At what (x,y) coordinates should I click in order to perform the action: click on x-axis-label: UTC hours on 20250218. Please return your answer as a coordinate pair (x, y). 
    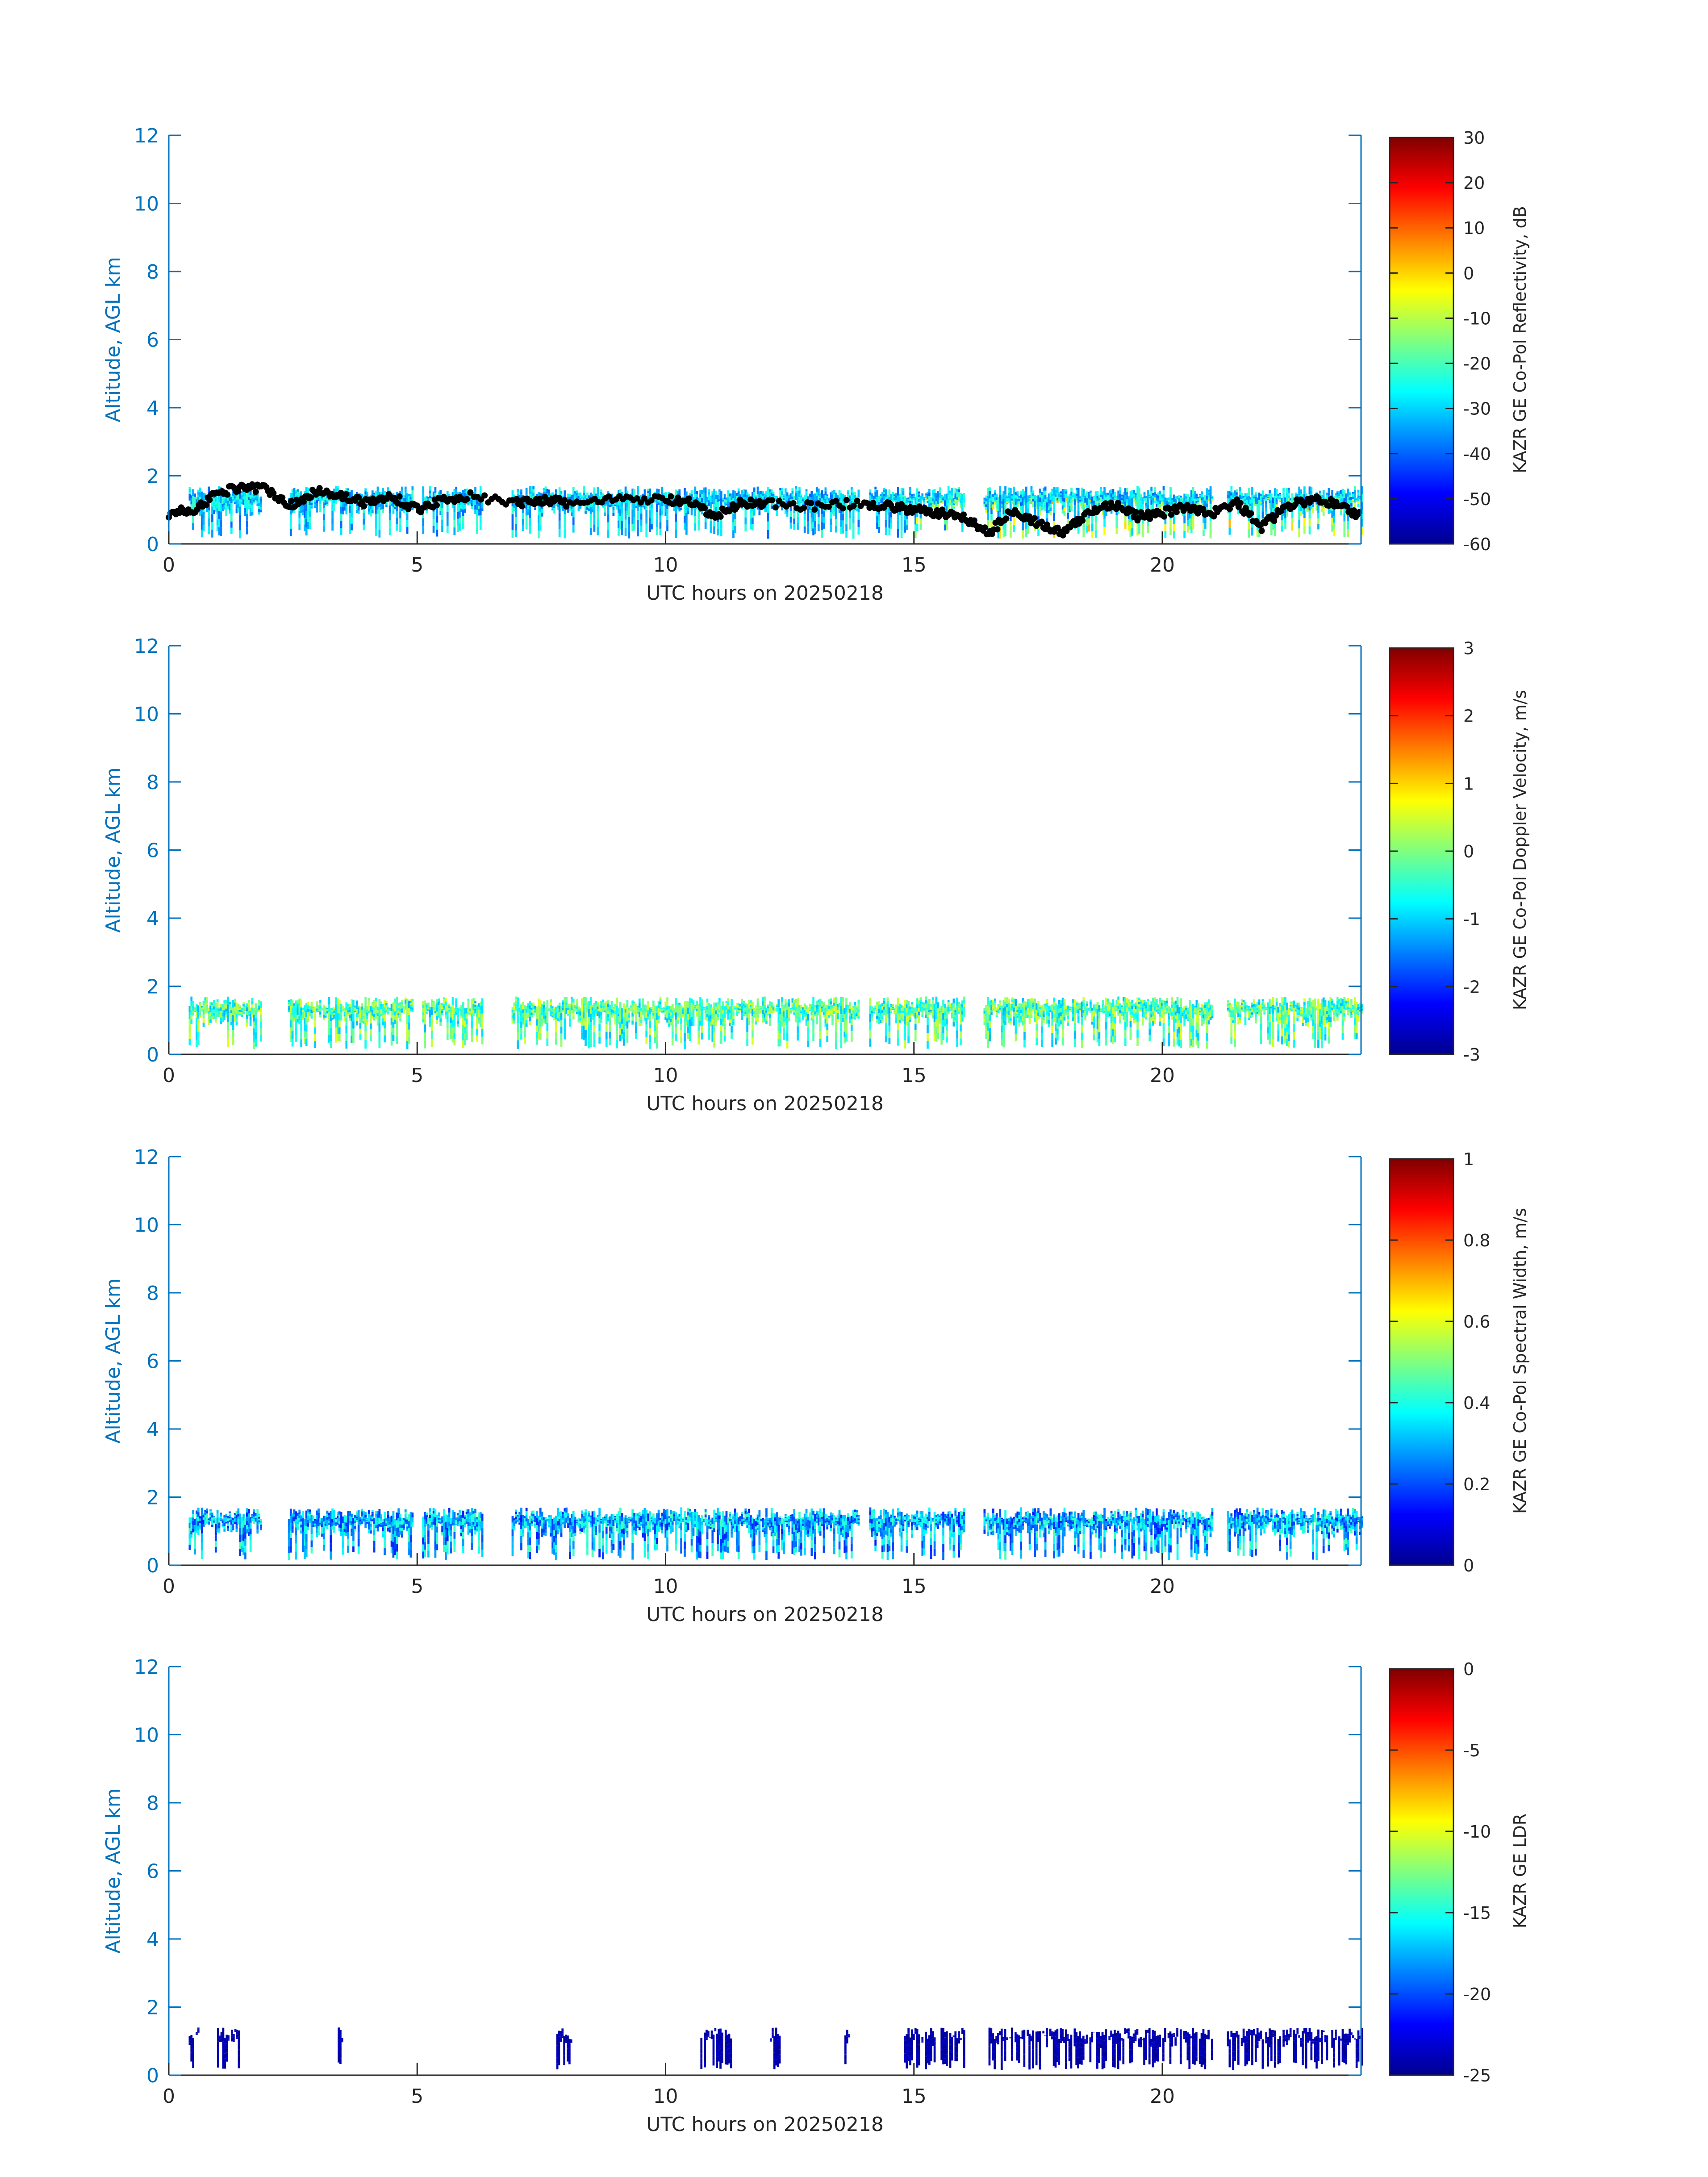
    Looking at the image, I should click on (765, 593).